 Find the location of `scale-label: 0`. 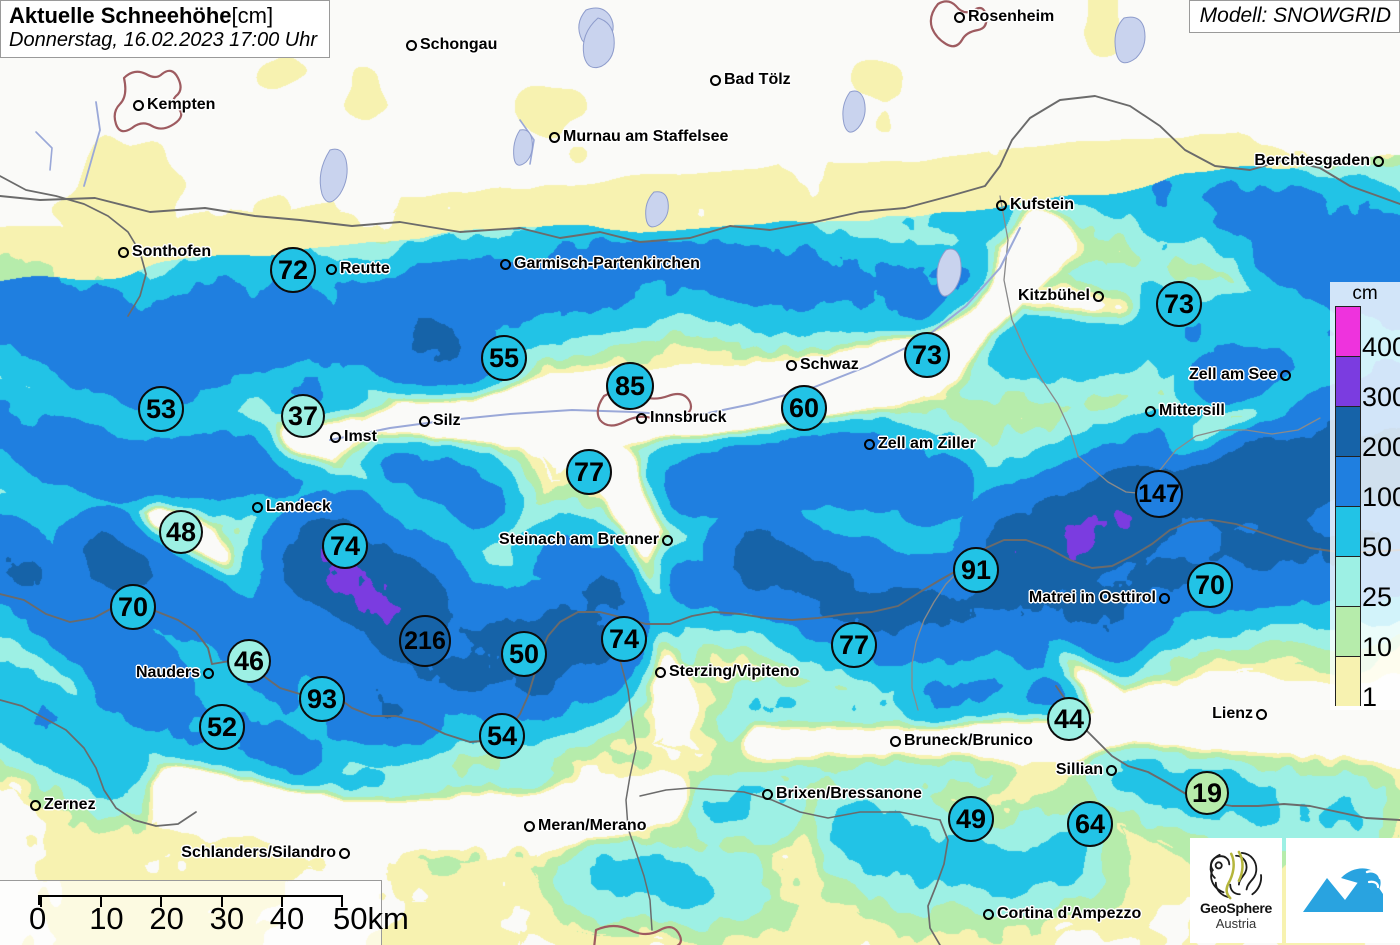

scale-label: 0 is located at coordinates (38, 918).